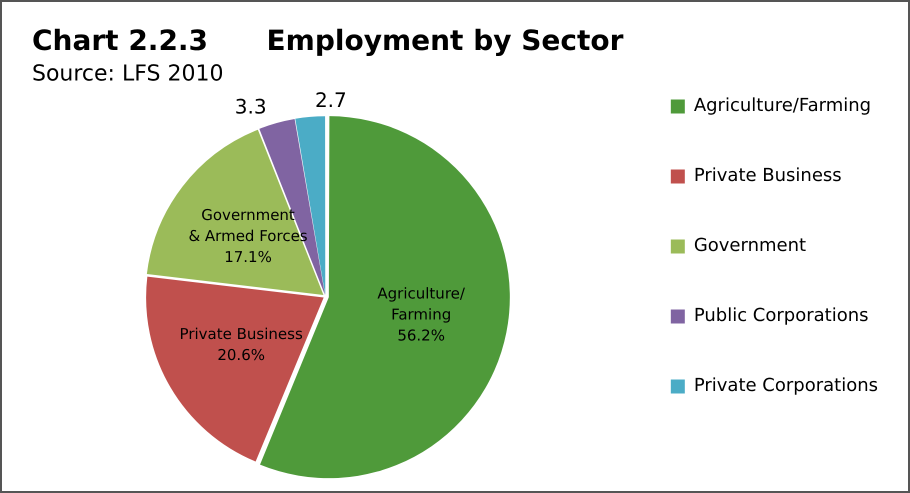 The height and width of the screenshot is (493, 910). Describe the element at coordinates (128, 74) in the screenshot. I see `chart-subtitle: Source: LFS 2010` at that location.